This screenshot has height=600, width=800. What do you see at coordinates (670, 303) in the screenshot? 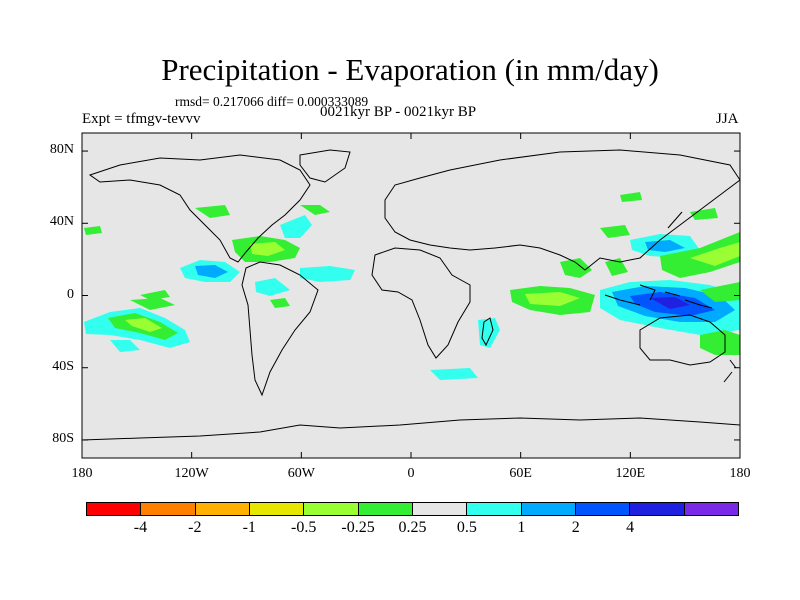
I see `contour-navy-mc` at bounding box center [670, 303].